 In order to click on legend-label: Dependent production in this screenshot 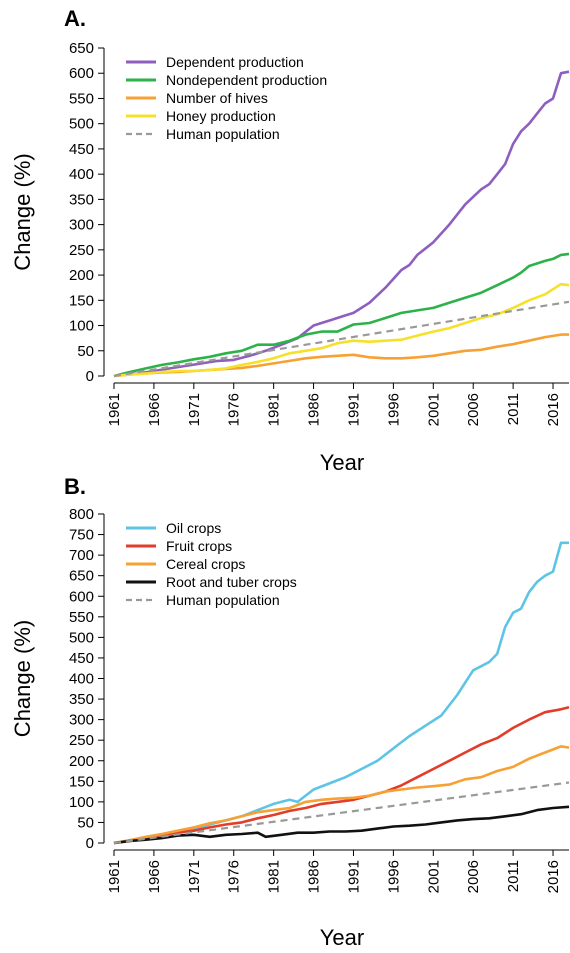, I will do `click(235, 62)`.